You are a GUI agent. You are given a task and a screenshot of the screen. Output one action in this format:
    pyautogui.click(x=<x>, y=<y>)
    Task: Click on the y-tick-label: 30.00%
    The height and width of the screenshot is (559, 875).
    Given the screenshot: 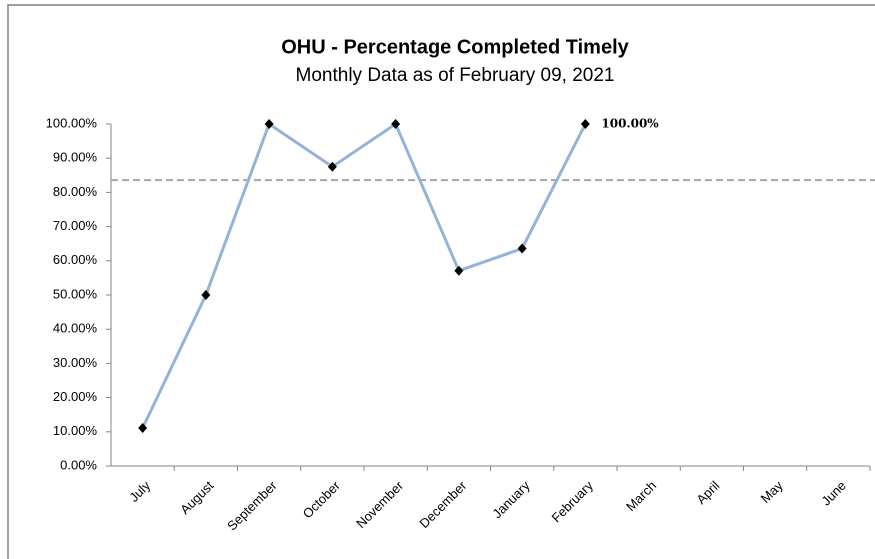 What is the action you would take?
    pyautogui.click(x=75, y=362)
    